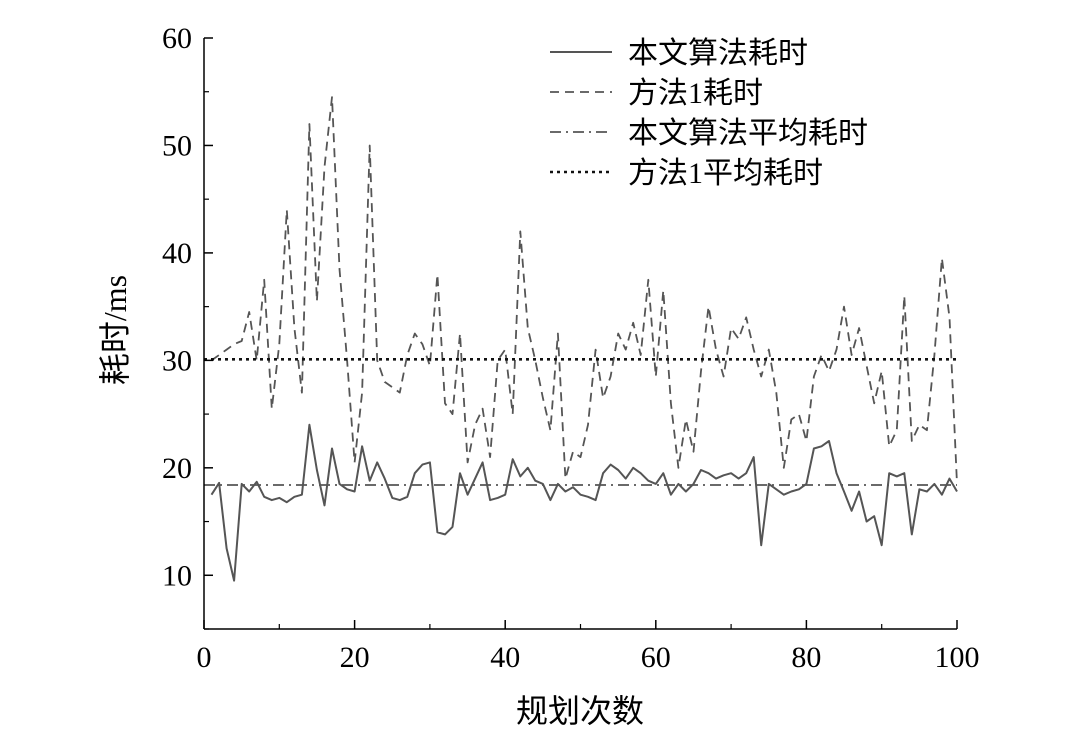  What do you see at coordinates (177, 360) in the screenshot?
I see `y-tick-label: 30` at bounding box center [177, 360].